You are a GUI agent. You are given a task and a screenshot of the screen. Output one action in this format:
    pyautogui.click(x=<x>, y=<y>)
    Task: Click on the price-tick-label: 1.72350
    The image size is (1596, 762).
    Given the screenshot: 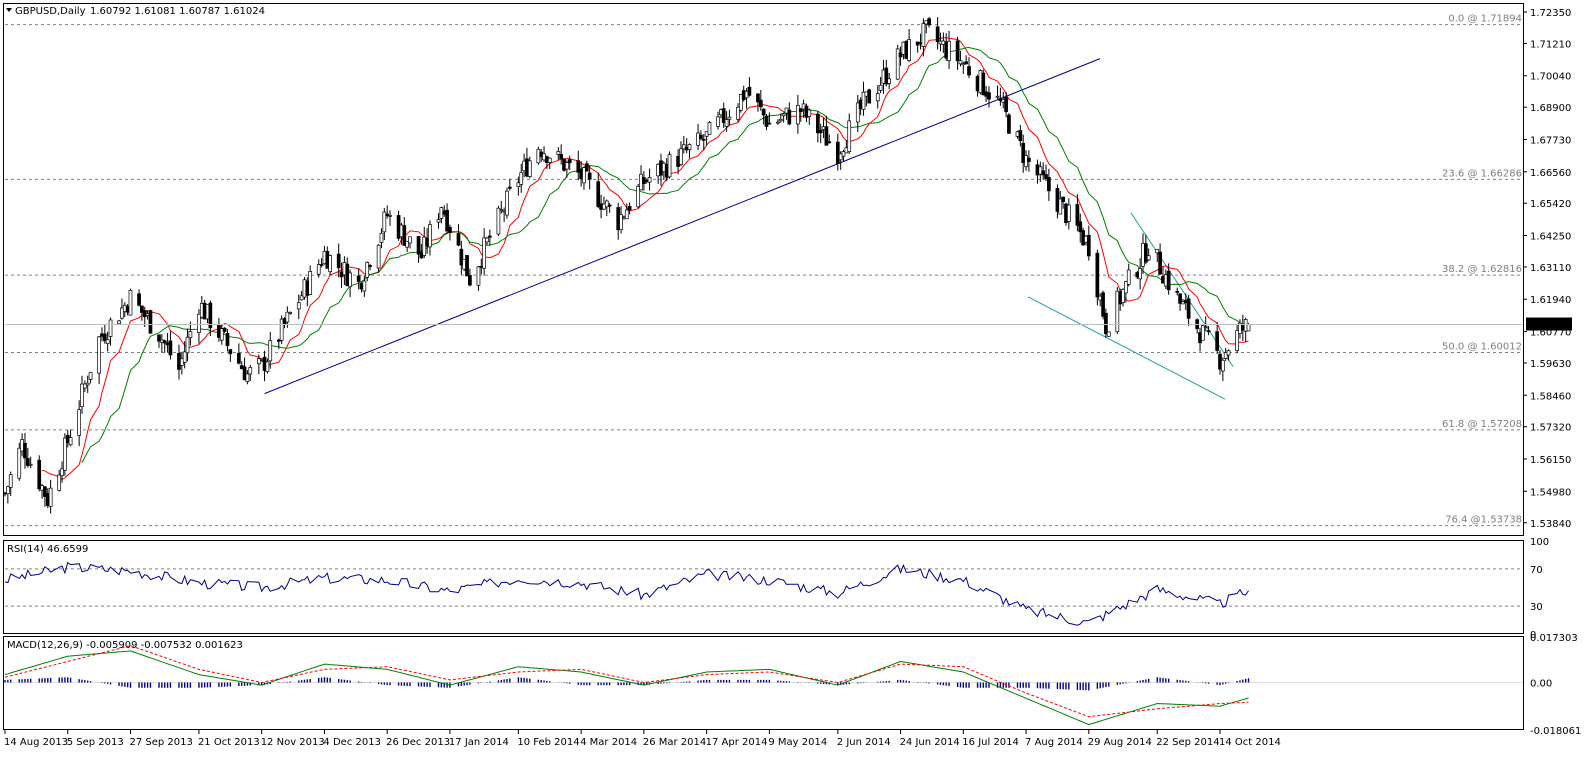 What is the action you would take?
    pyautogui.click(x=1550, y=13)
    